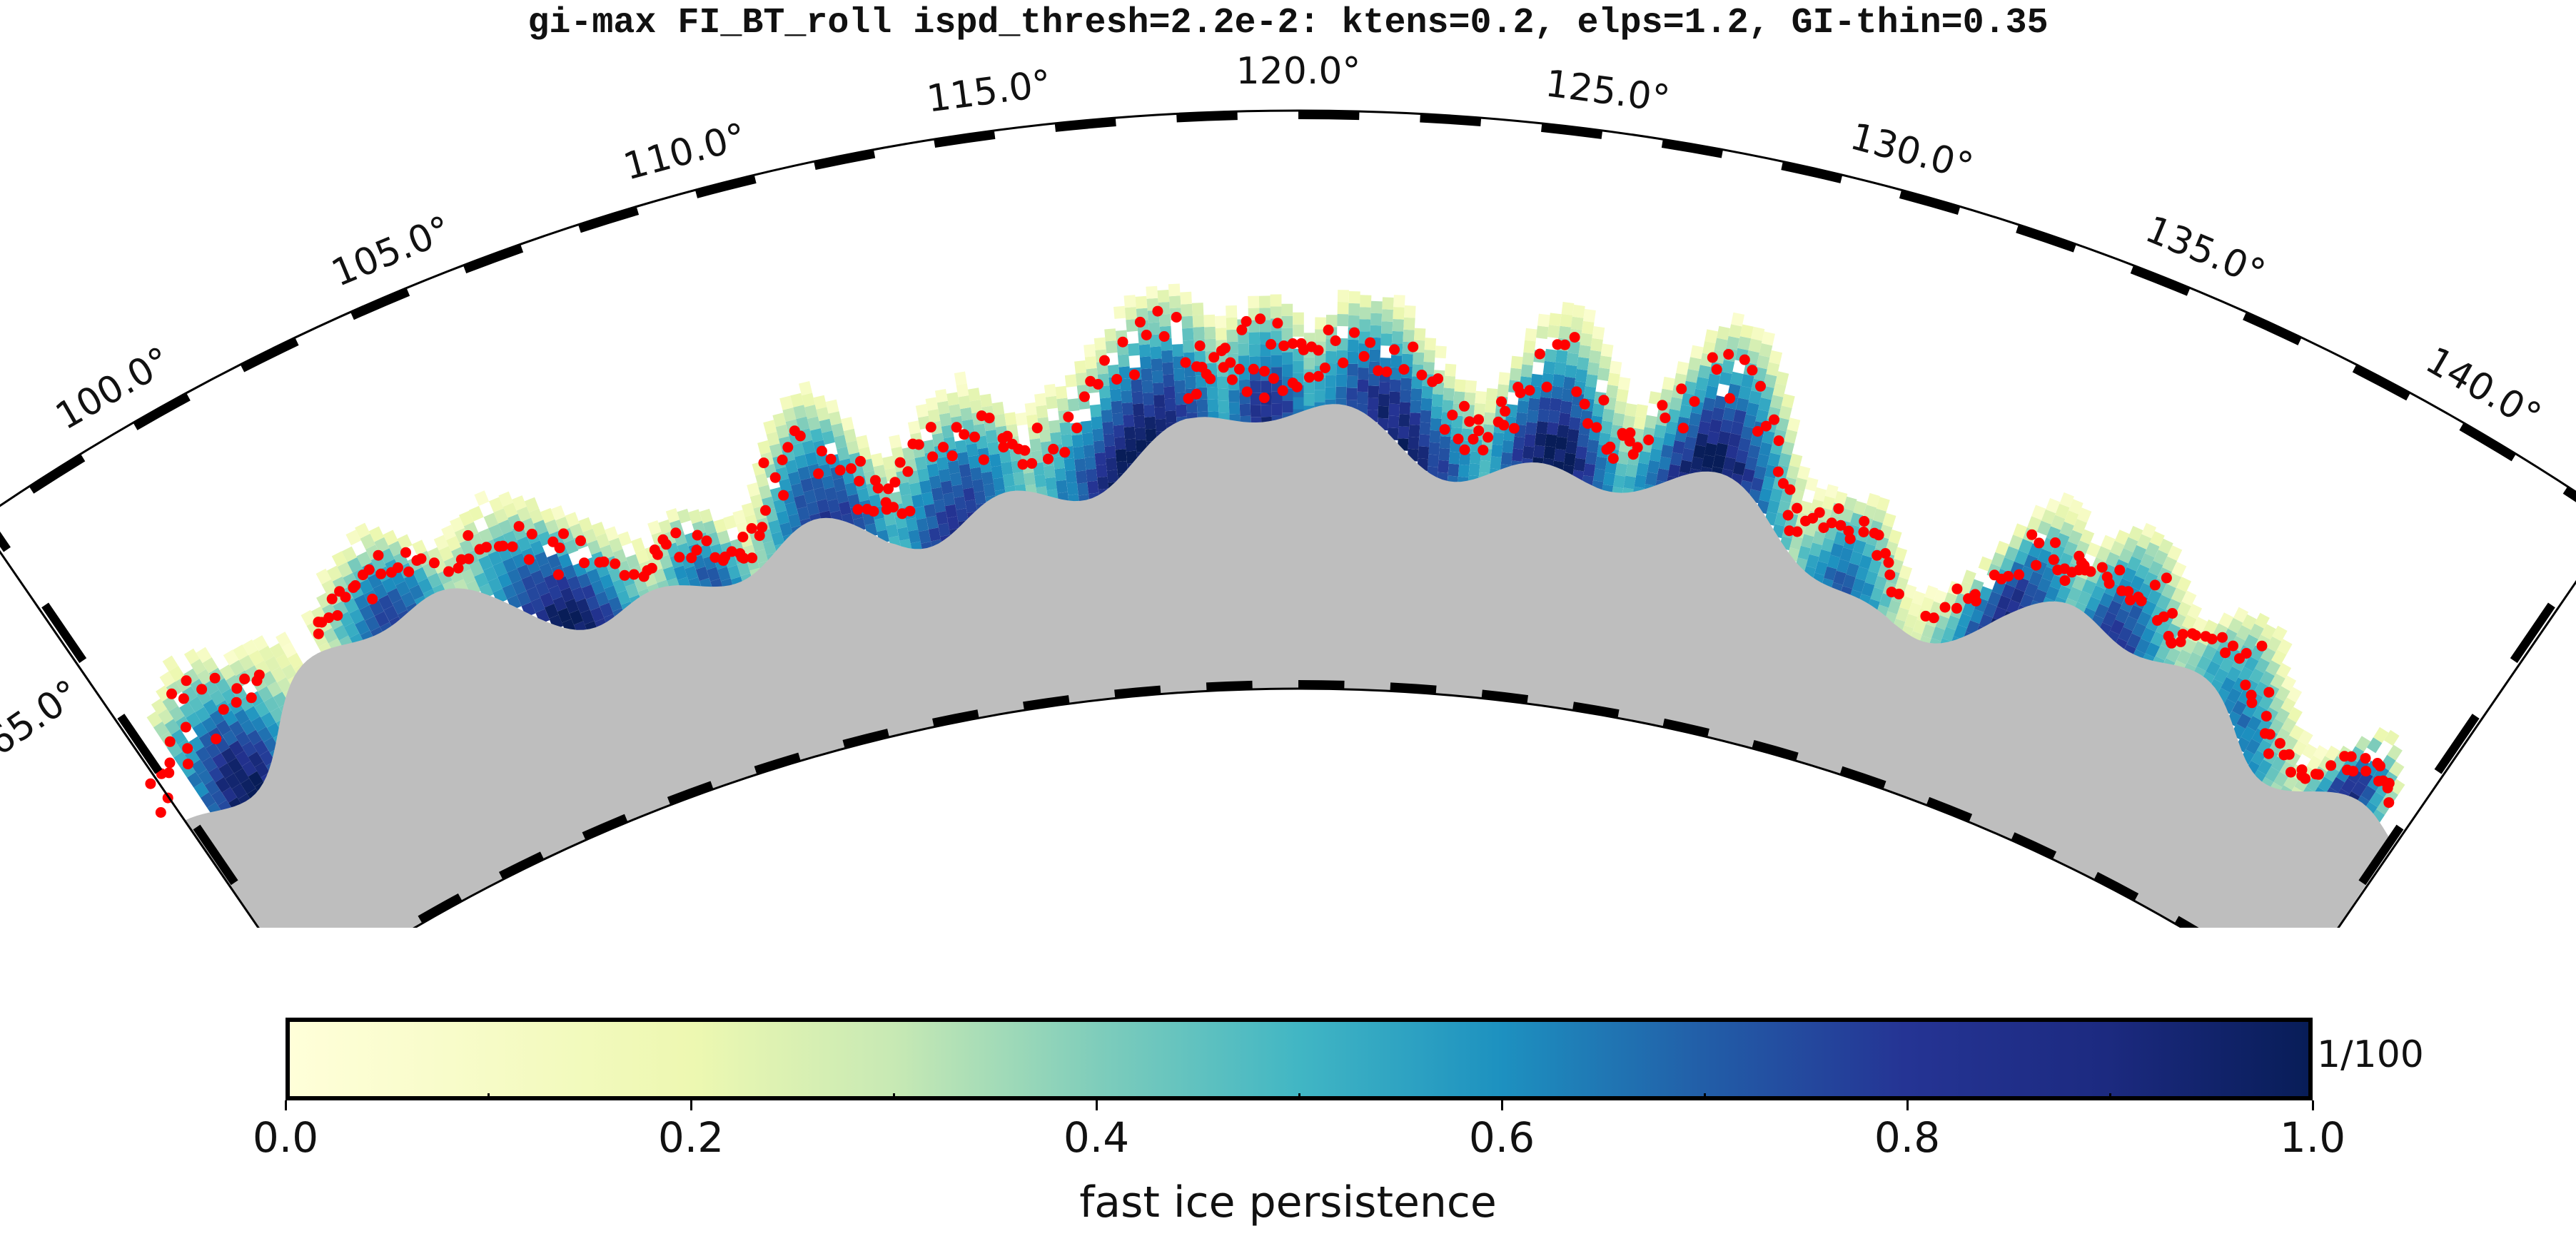 This screenshot has height=1236, width=2576. Describe the element at coordinates (2482, 388) in the screenshot. I see `longitude-label: 140.0°` at that location.